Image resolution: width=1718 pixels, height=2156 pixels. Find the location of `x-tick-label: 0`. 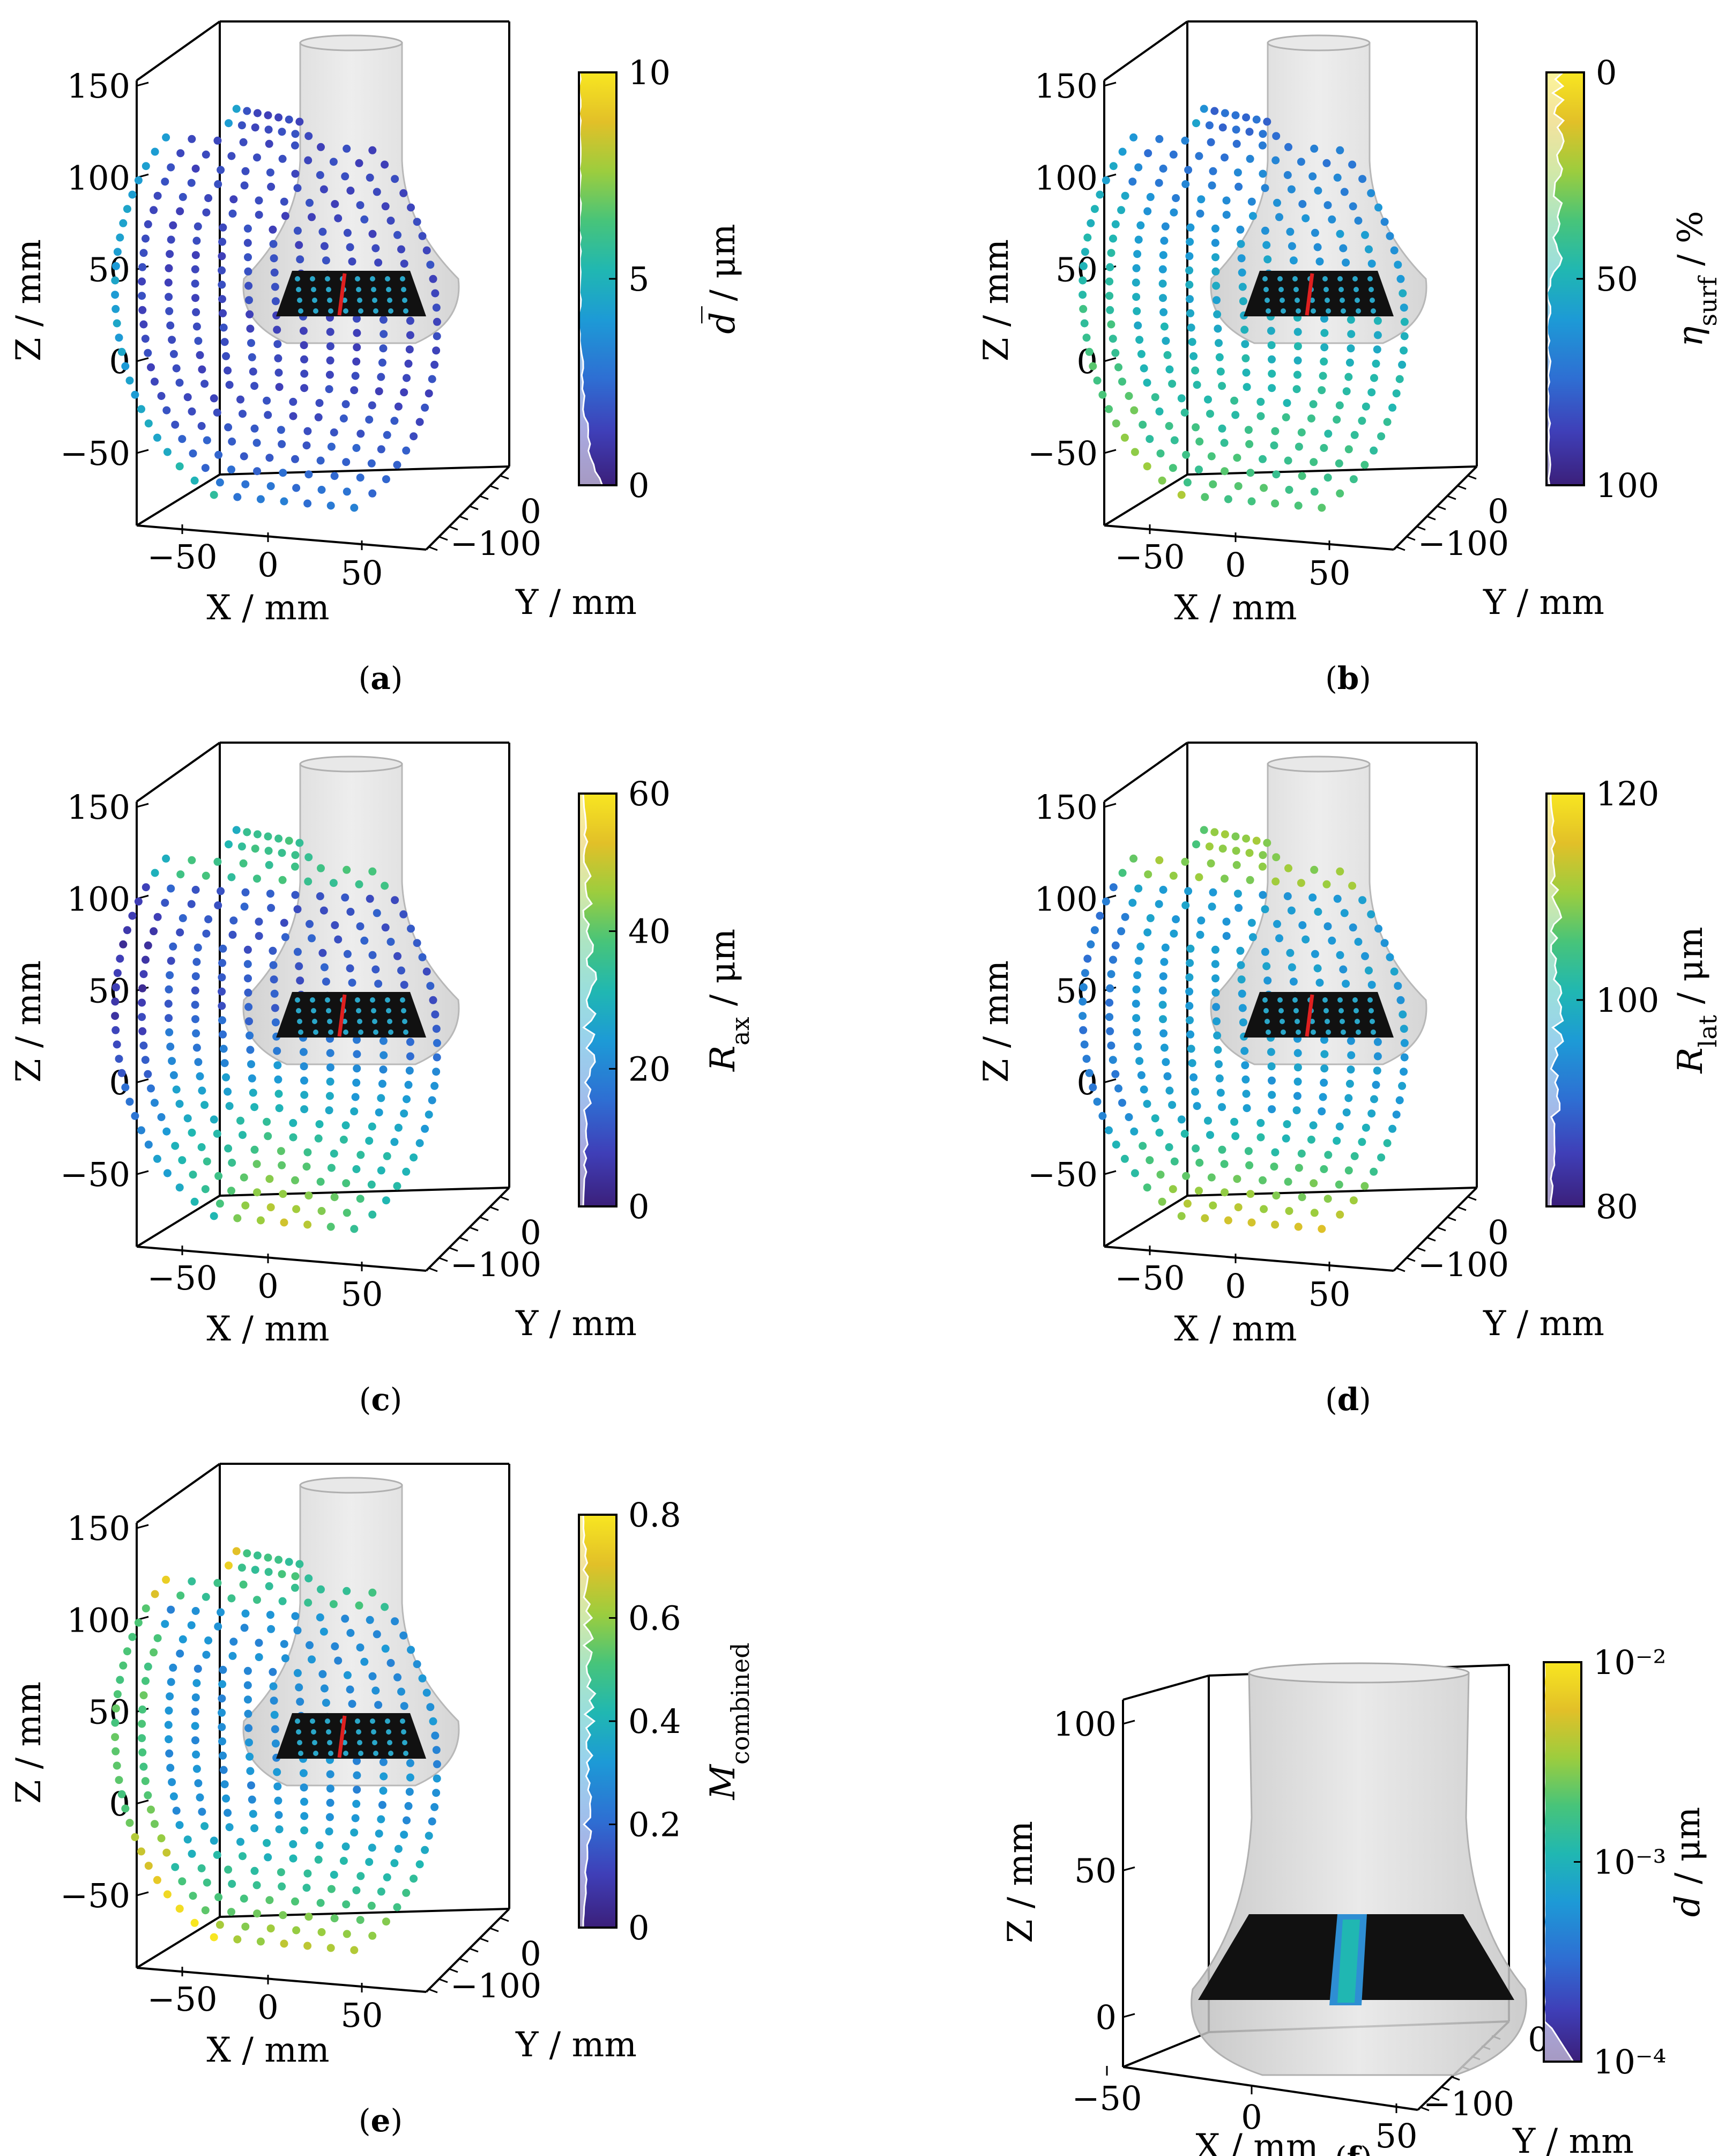

x-tick-label: 0 is located at coordinates (267, 1286).